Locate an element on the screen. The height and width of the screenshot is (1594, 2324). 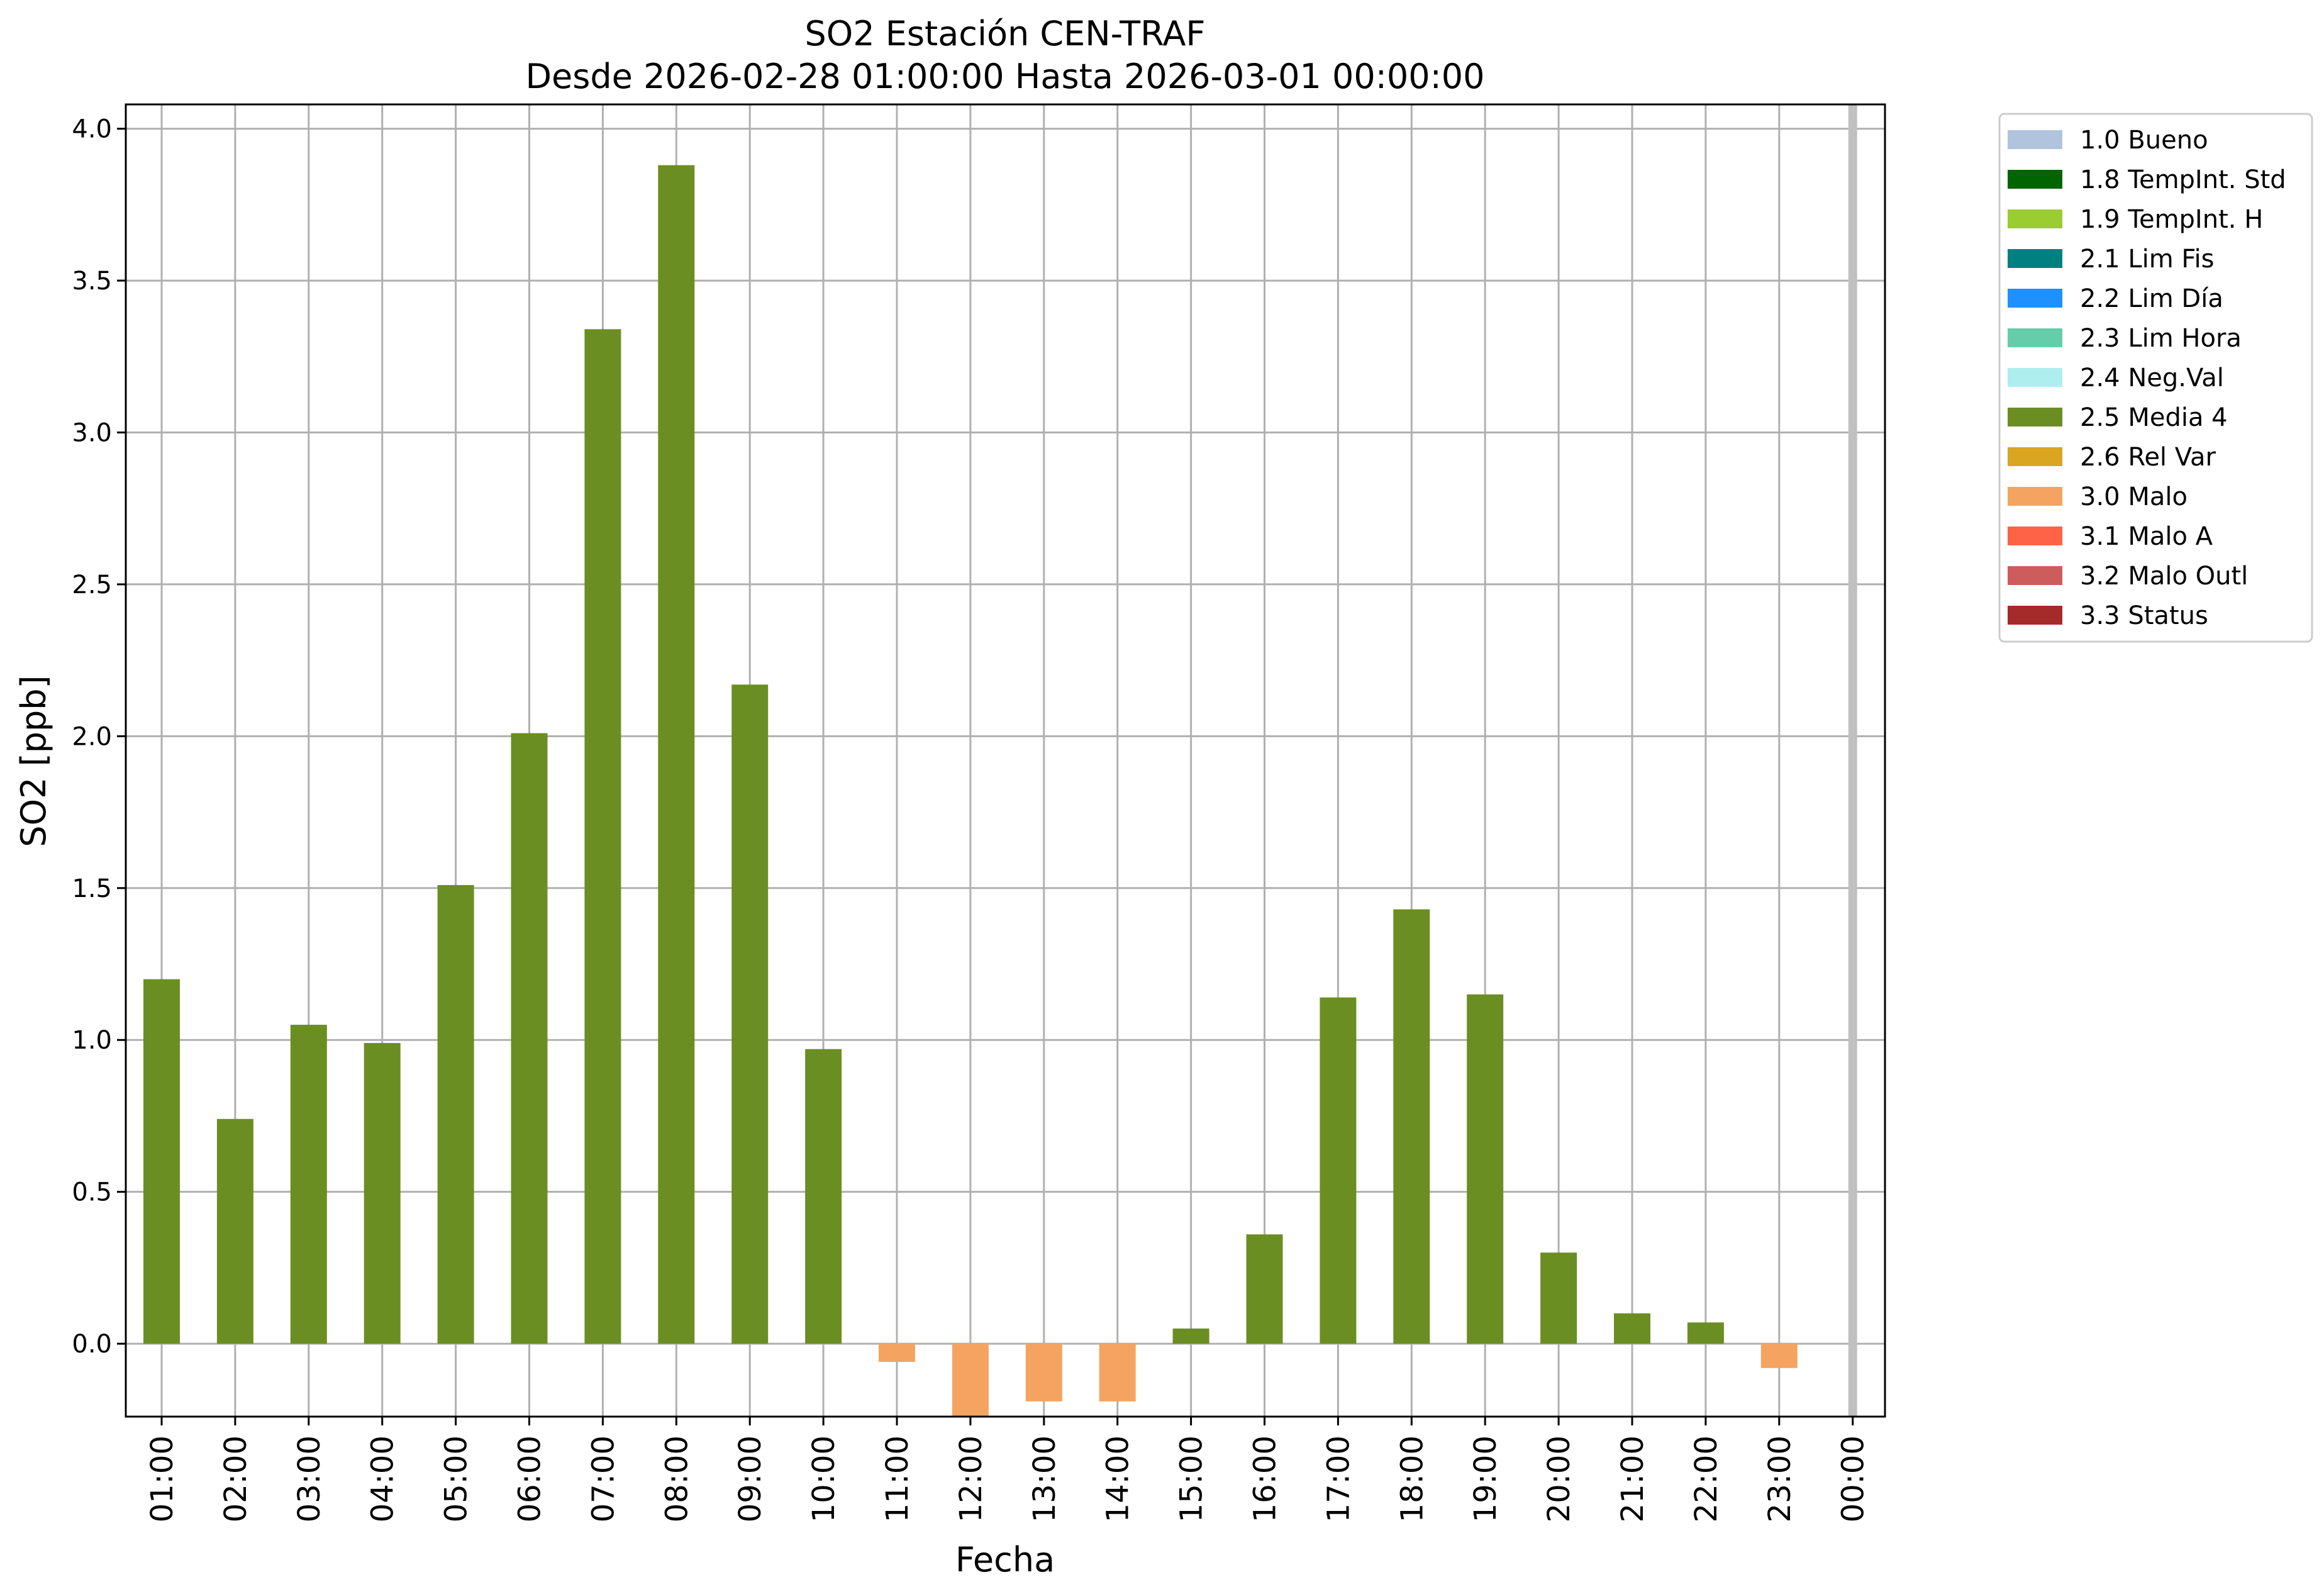
x-tick-label: 10:00 is located at coordinates (824, 1478).